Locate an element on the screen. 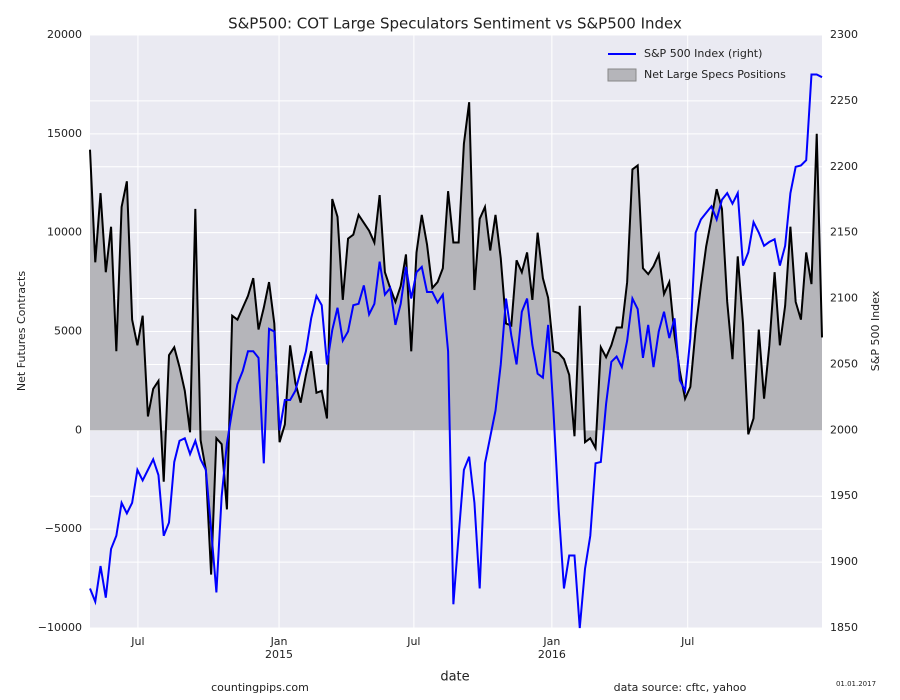 The height and width of the screenshot is (700, 900). x-tick-label: 2016 is located at coordinates (552, 654).